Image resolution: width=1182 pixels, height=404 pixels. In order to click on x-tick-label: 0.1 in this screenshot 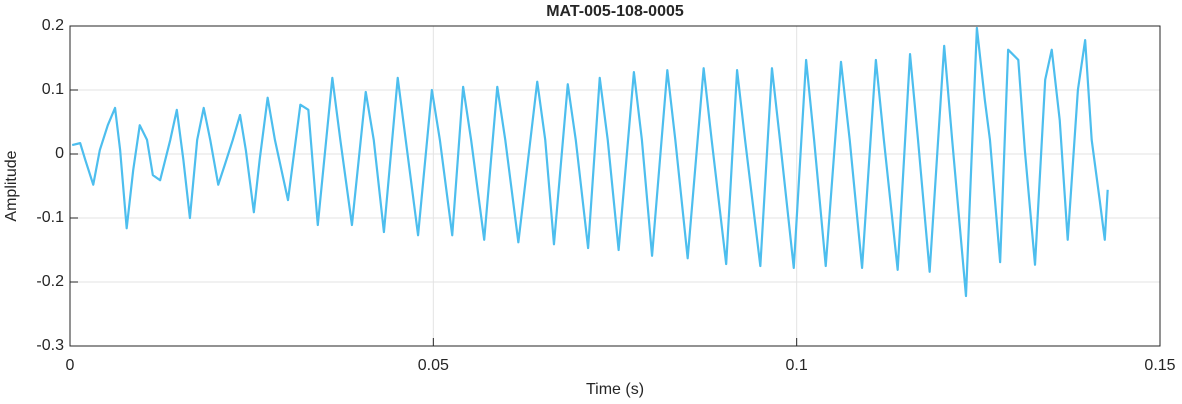, I will do `click(797, 365)`.